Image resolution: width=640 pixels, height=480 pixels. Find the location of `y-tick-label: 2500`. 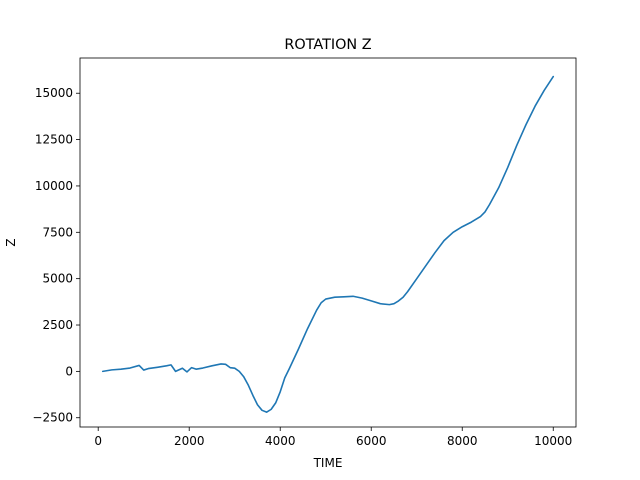

y-tick-label: 2500 is located at coordinates (57, 325).